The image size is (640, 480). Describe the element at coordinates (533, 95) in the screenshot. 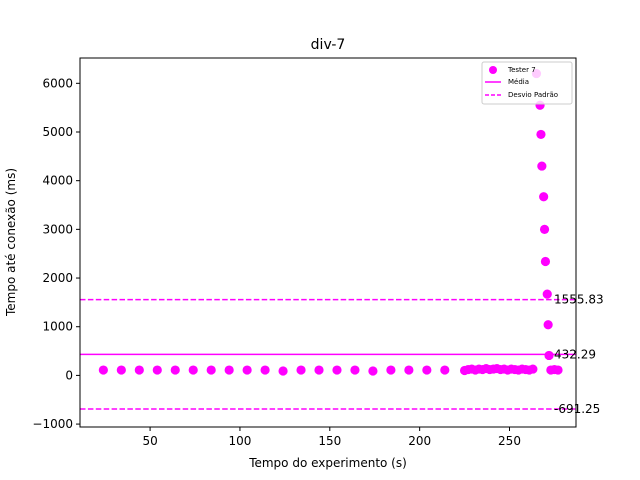

I see `legend-label: Desvio Padrão` at that location.